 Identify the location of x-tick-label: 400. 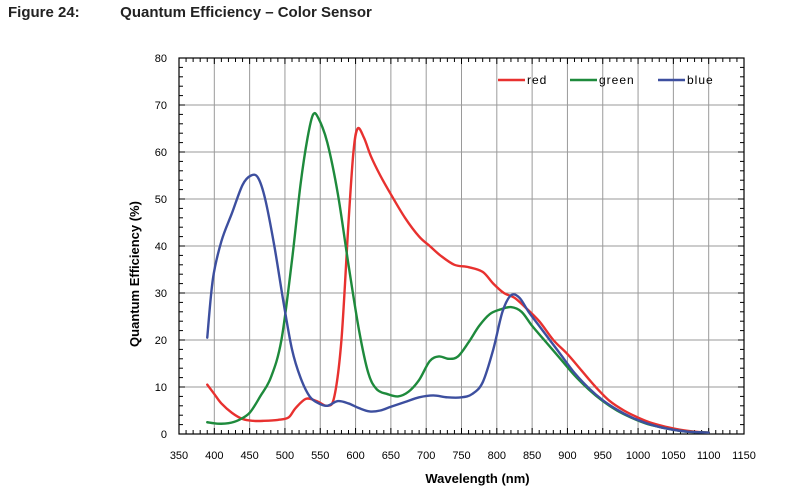
(214, 456).